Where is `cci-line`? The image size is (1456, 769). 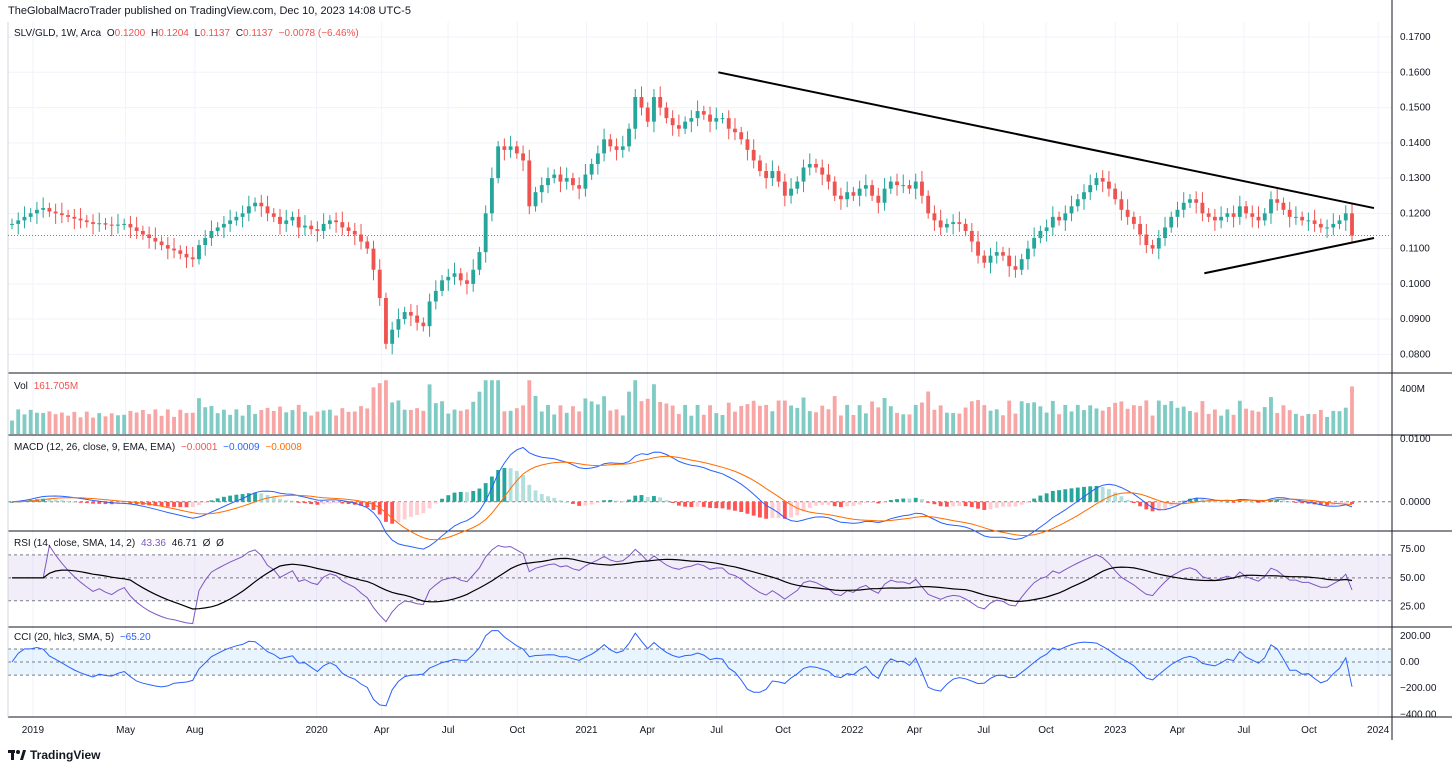 cci-line is located at coordinates (682, 668).